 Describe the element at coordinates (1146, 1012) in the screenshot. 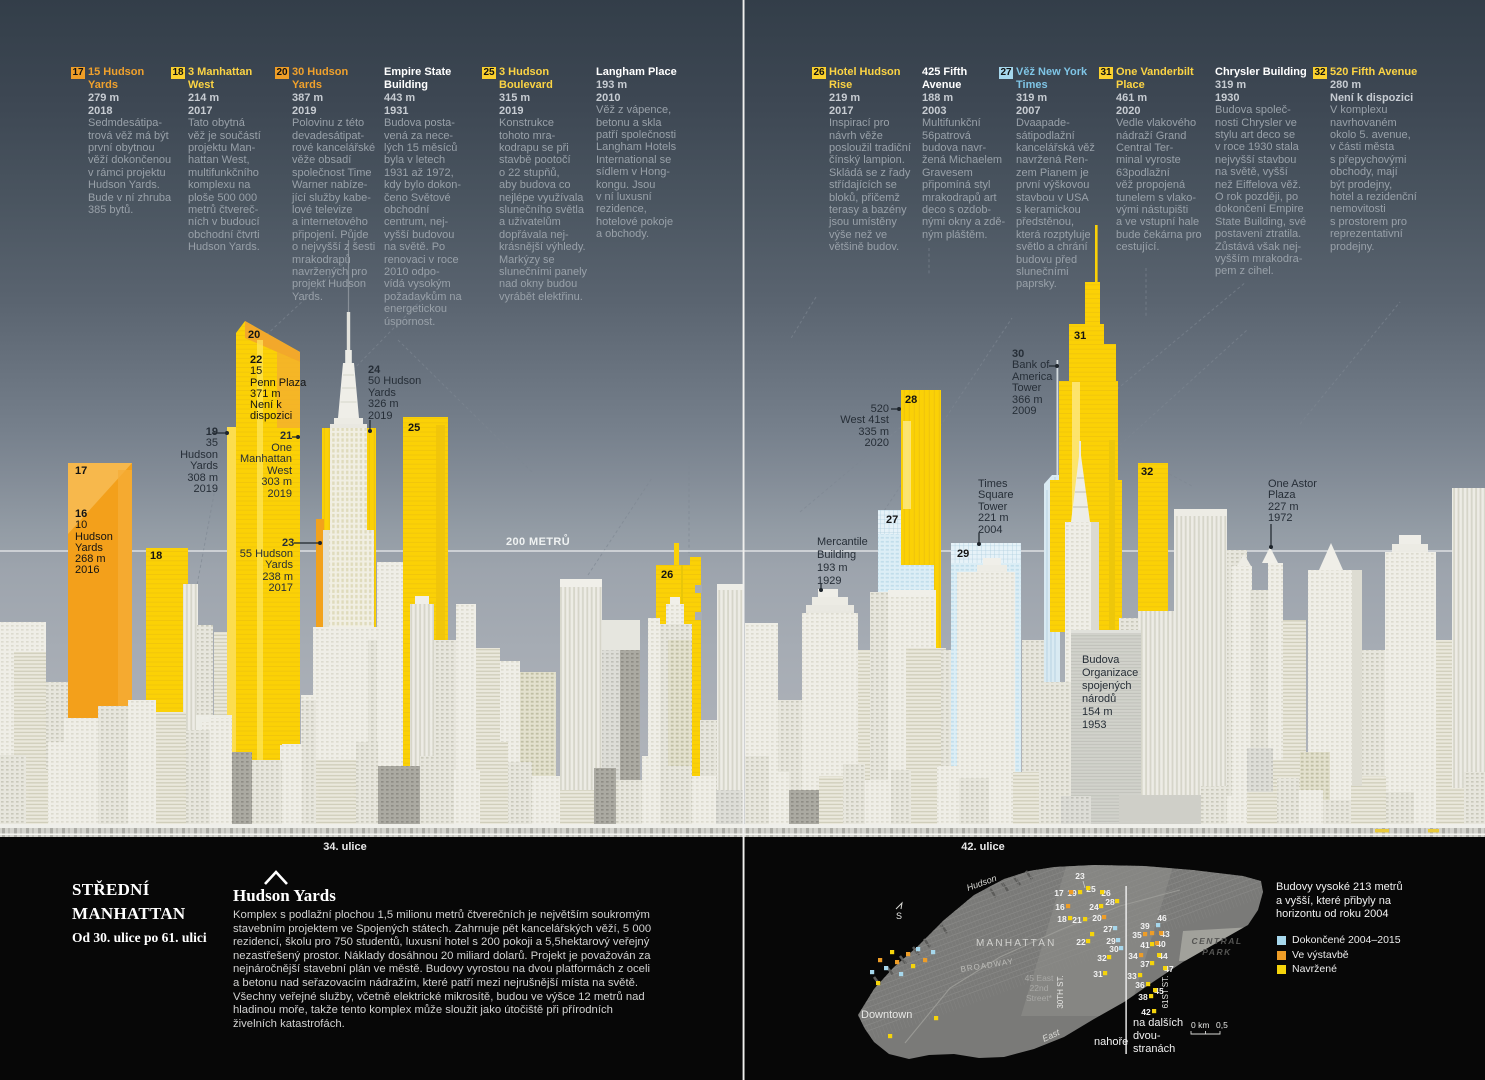

I see `svg-text: 42` at that location.